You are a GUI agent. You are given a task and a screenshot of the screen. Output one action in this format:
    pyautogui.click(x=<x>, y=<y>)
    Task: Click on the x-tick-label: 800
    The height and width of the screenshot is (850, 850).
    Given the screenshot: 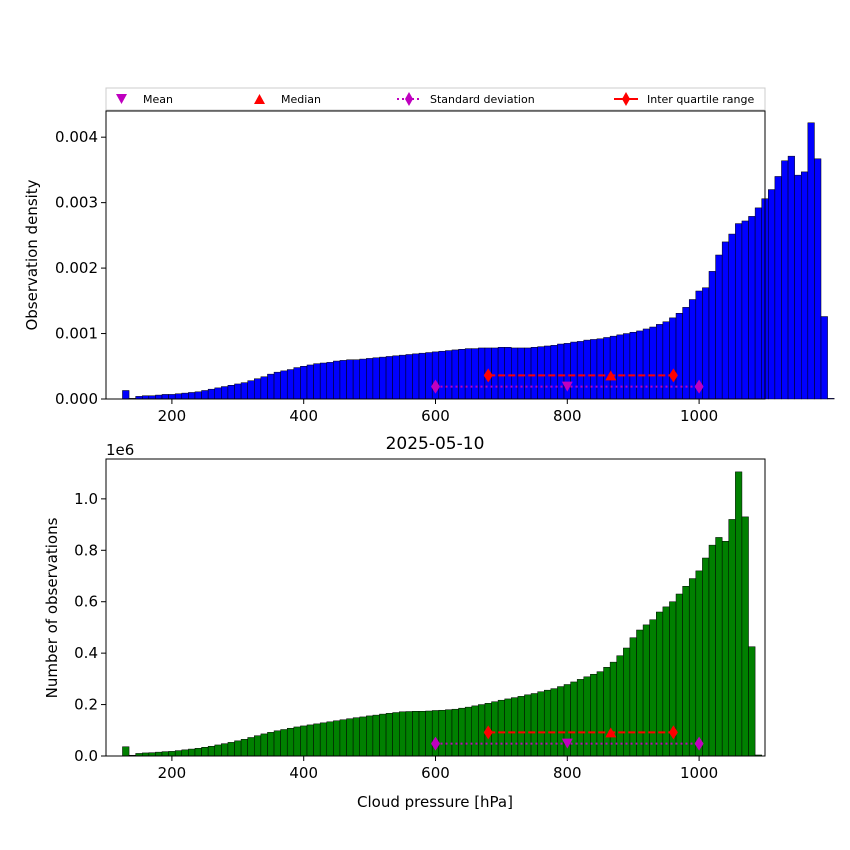 What is the action you would take?
    pyautogui.click(x=567, y=773)
    